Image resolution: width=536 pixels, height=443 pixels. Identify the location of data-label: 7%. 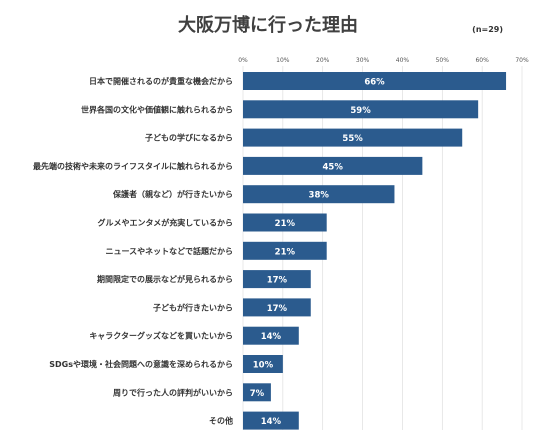
(257, 394).